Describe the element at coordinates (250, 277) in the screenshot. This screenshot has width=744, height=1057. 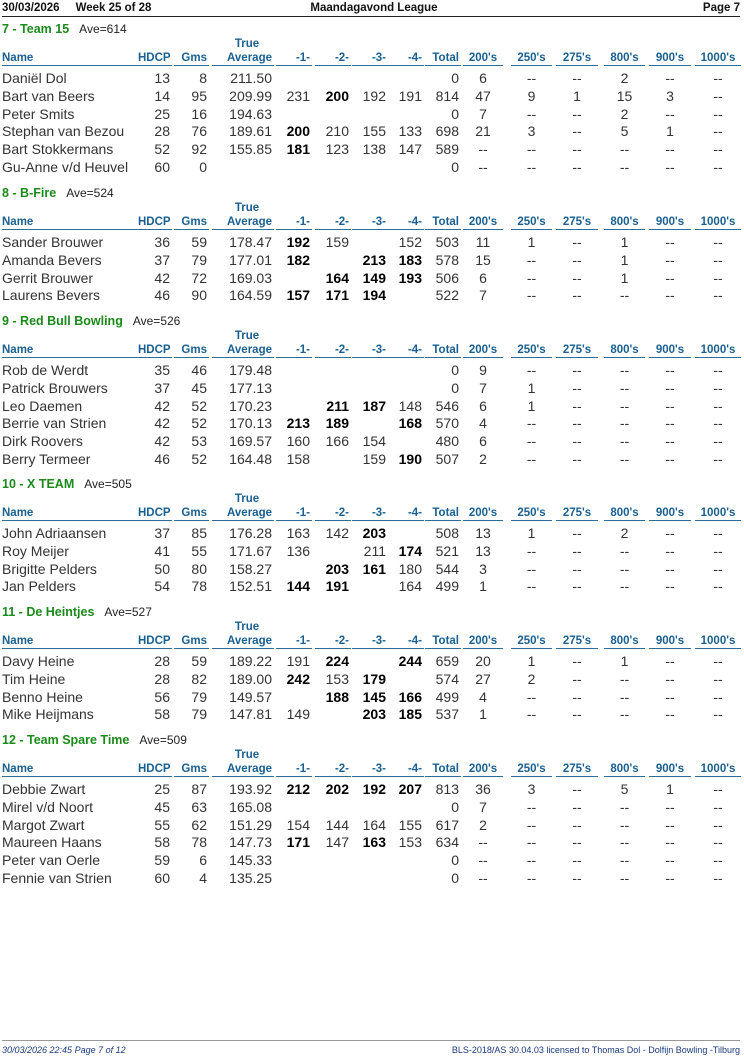
I see `player-avg: 169.03` at that location.